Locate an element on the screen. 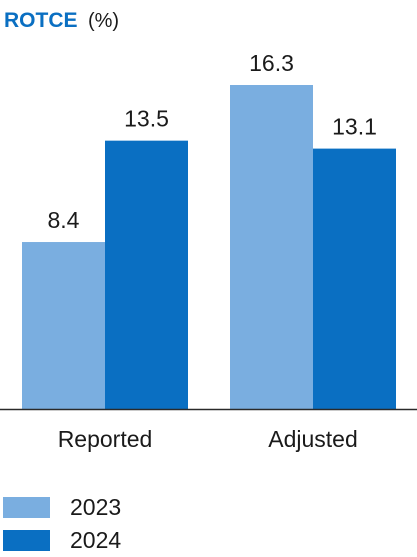 This screenshot has width=417, height=557. chart-unit-label: (%) is located at coordinates (103, 21).